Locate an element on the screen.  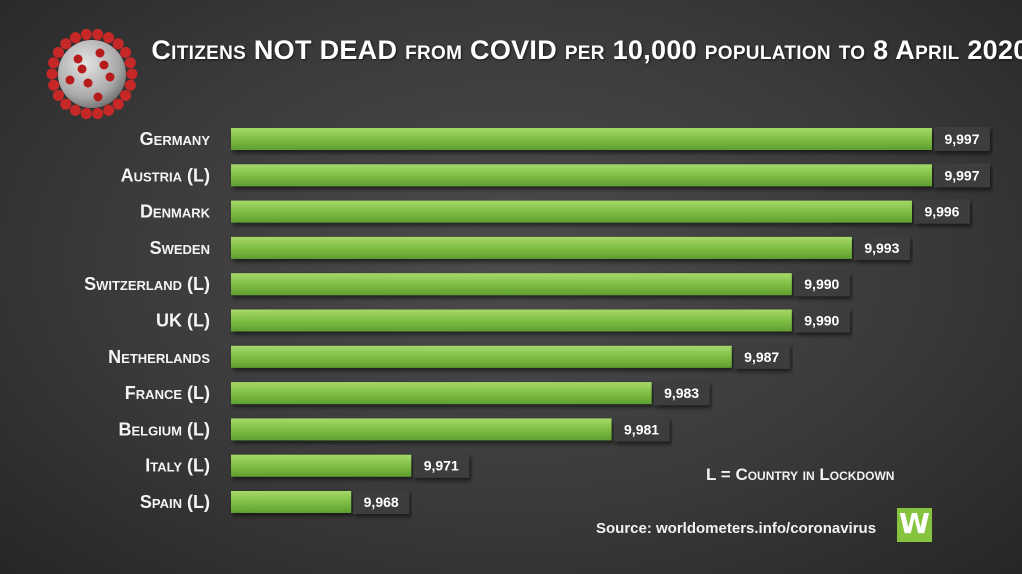
value-label: 9,996 is located at coordinates (941, 212).